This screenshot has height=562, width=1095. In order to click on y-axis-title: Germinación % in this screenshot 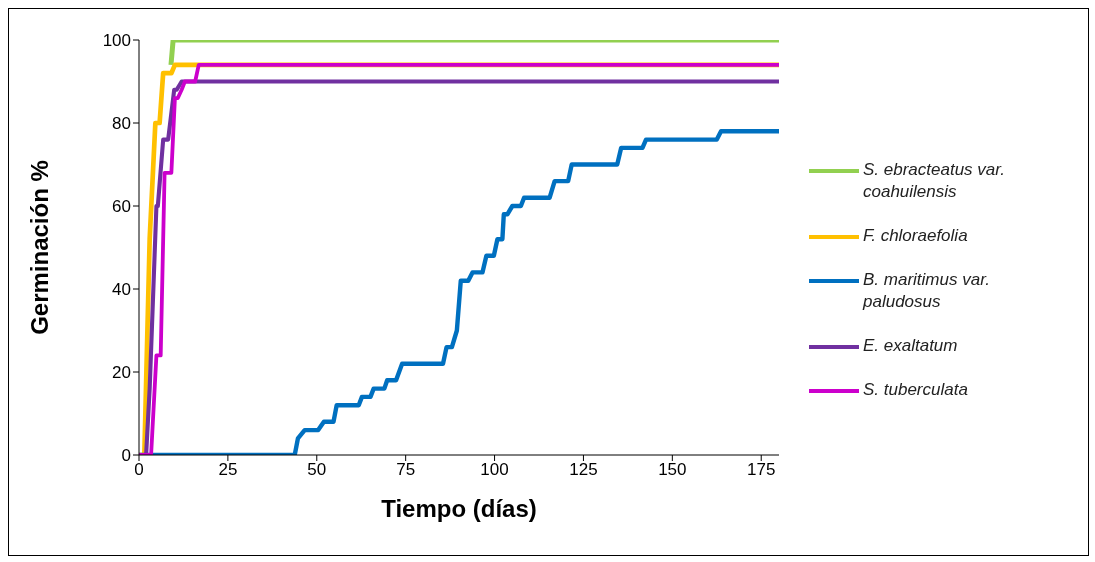, I will do `click(39, 247)`.